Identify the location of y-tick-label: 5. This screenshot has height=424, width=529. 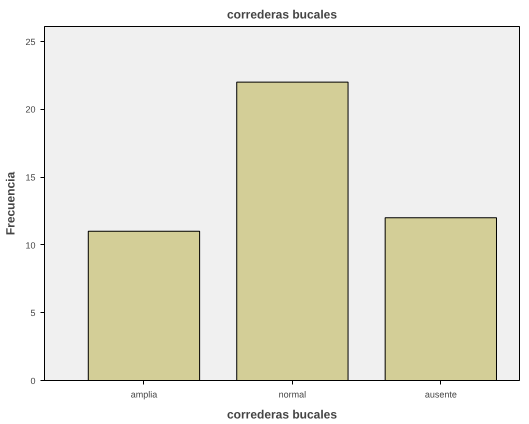
(33, 313).